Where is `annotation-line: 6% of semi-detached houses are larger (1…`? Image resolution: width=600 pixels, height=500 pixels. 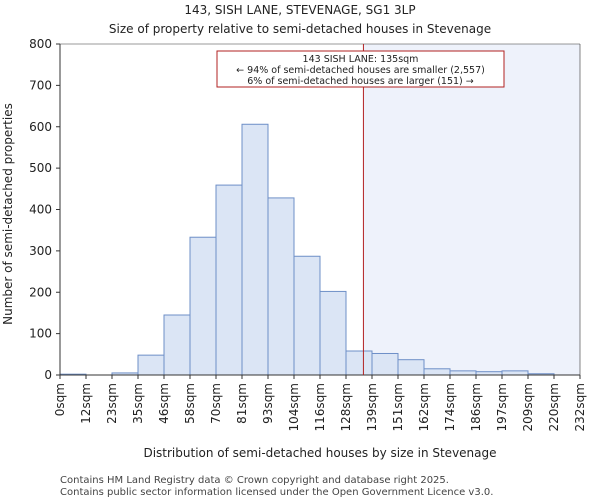
annotation-line: 6% of semi-detached houses are larger (1… is located at coordinates (360, 81).